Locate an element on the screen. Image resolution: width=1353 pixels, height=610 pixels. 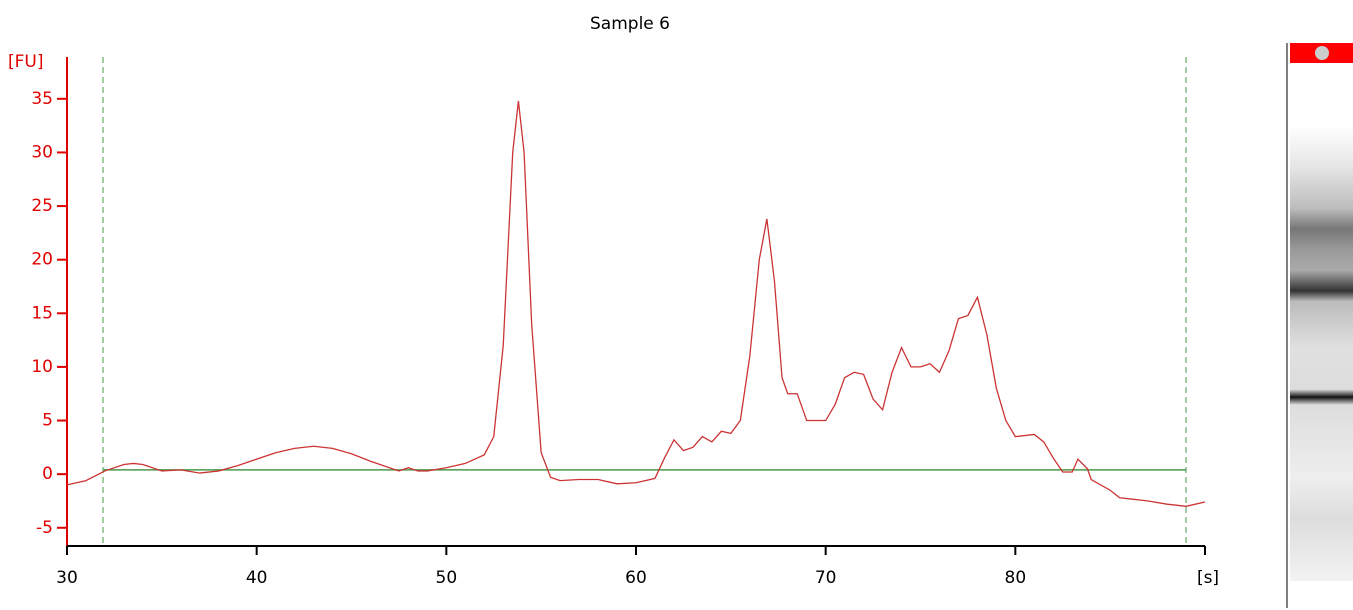
x-tick-label: 70 is located at coordinates (826, 578).